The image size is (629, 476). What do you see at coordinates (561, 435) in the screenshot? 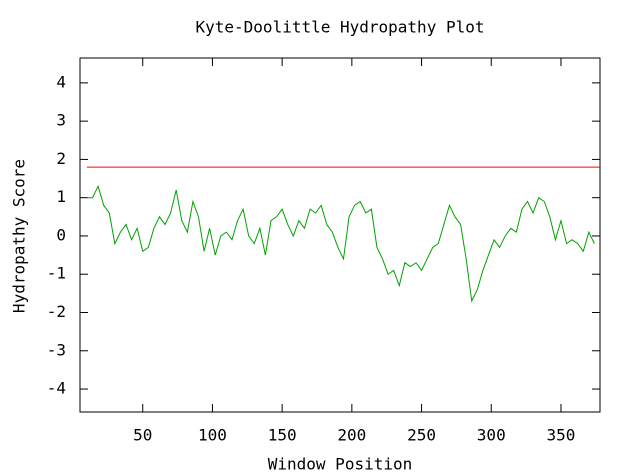
I see `x-tick-label: 350` at bounding box center [561, 435].